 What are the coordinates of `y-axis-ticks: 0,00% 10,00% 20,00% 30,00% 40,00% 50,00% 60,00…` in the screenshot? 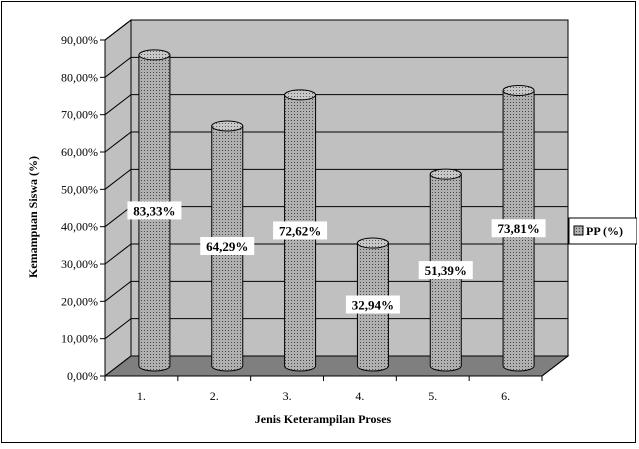 It's located at (83, 208).